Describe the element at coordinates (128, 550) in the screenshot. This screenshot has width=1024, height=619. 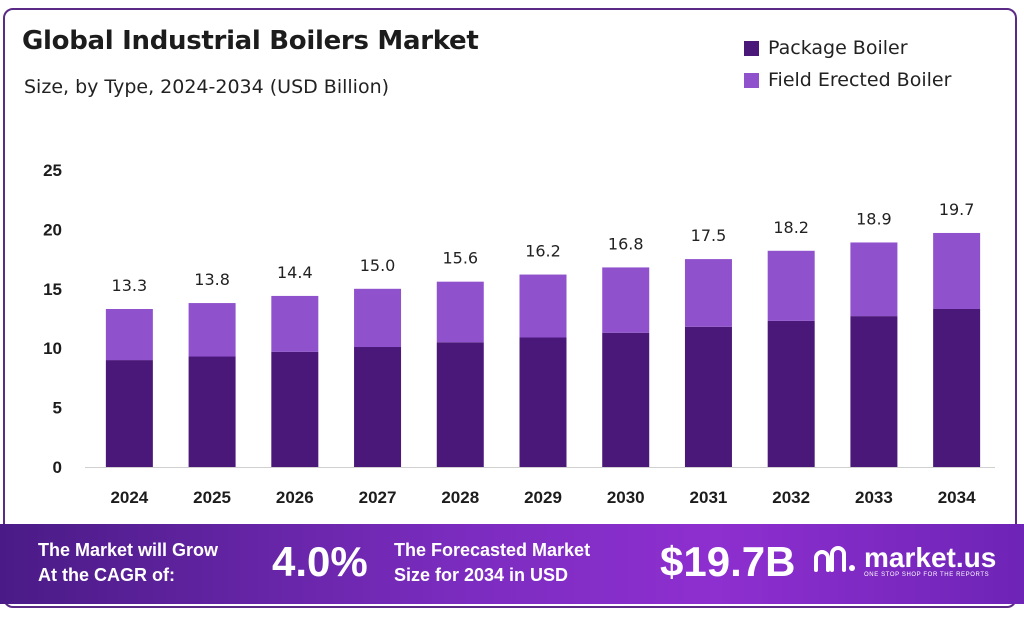
I see `cagr-caption-line1: The Market will Grow` at that location.